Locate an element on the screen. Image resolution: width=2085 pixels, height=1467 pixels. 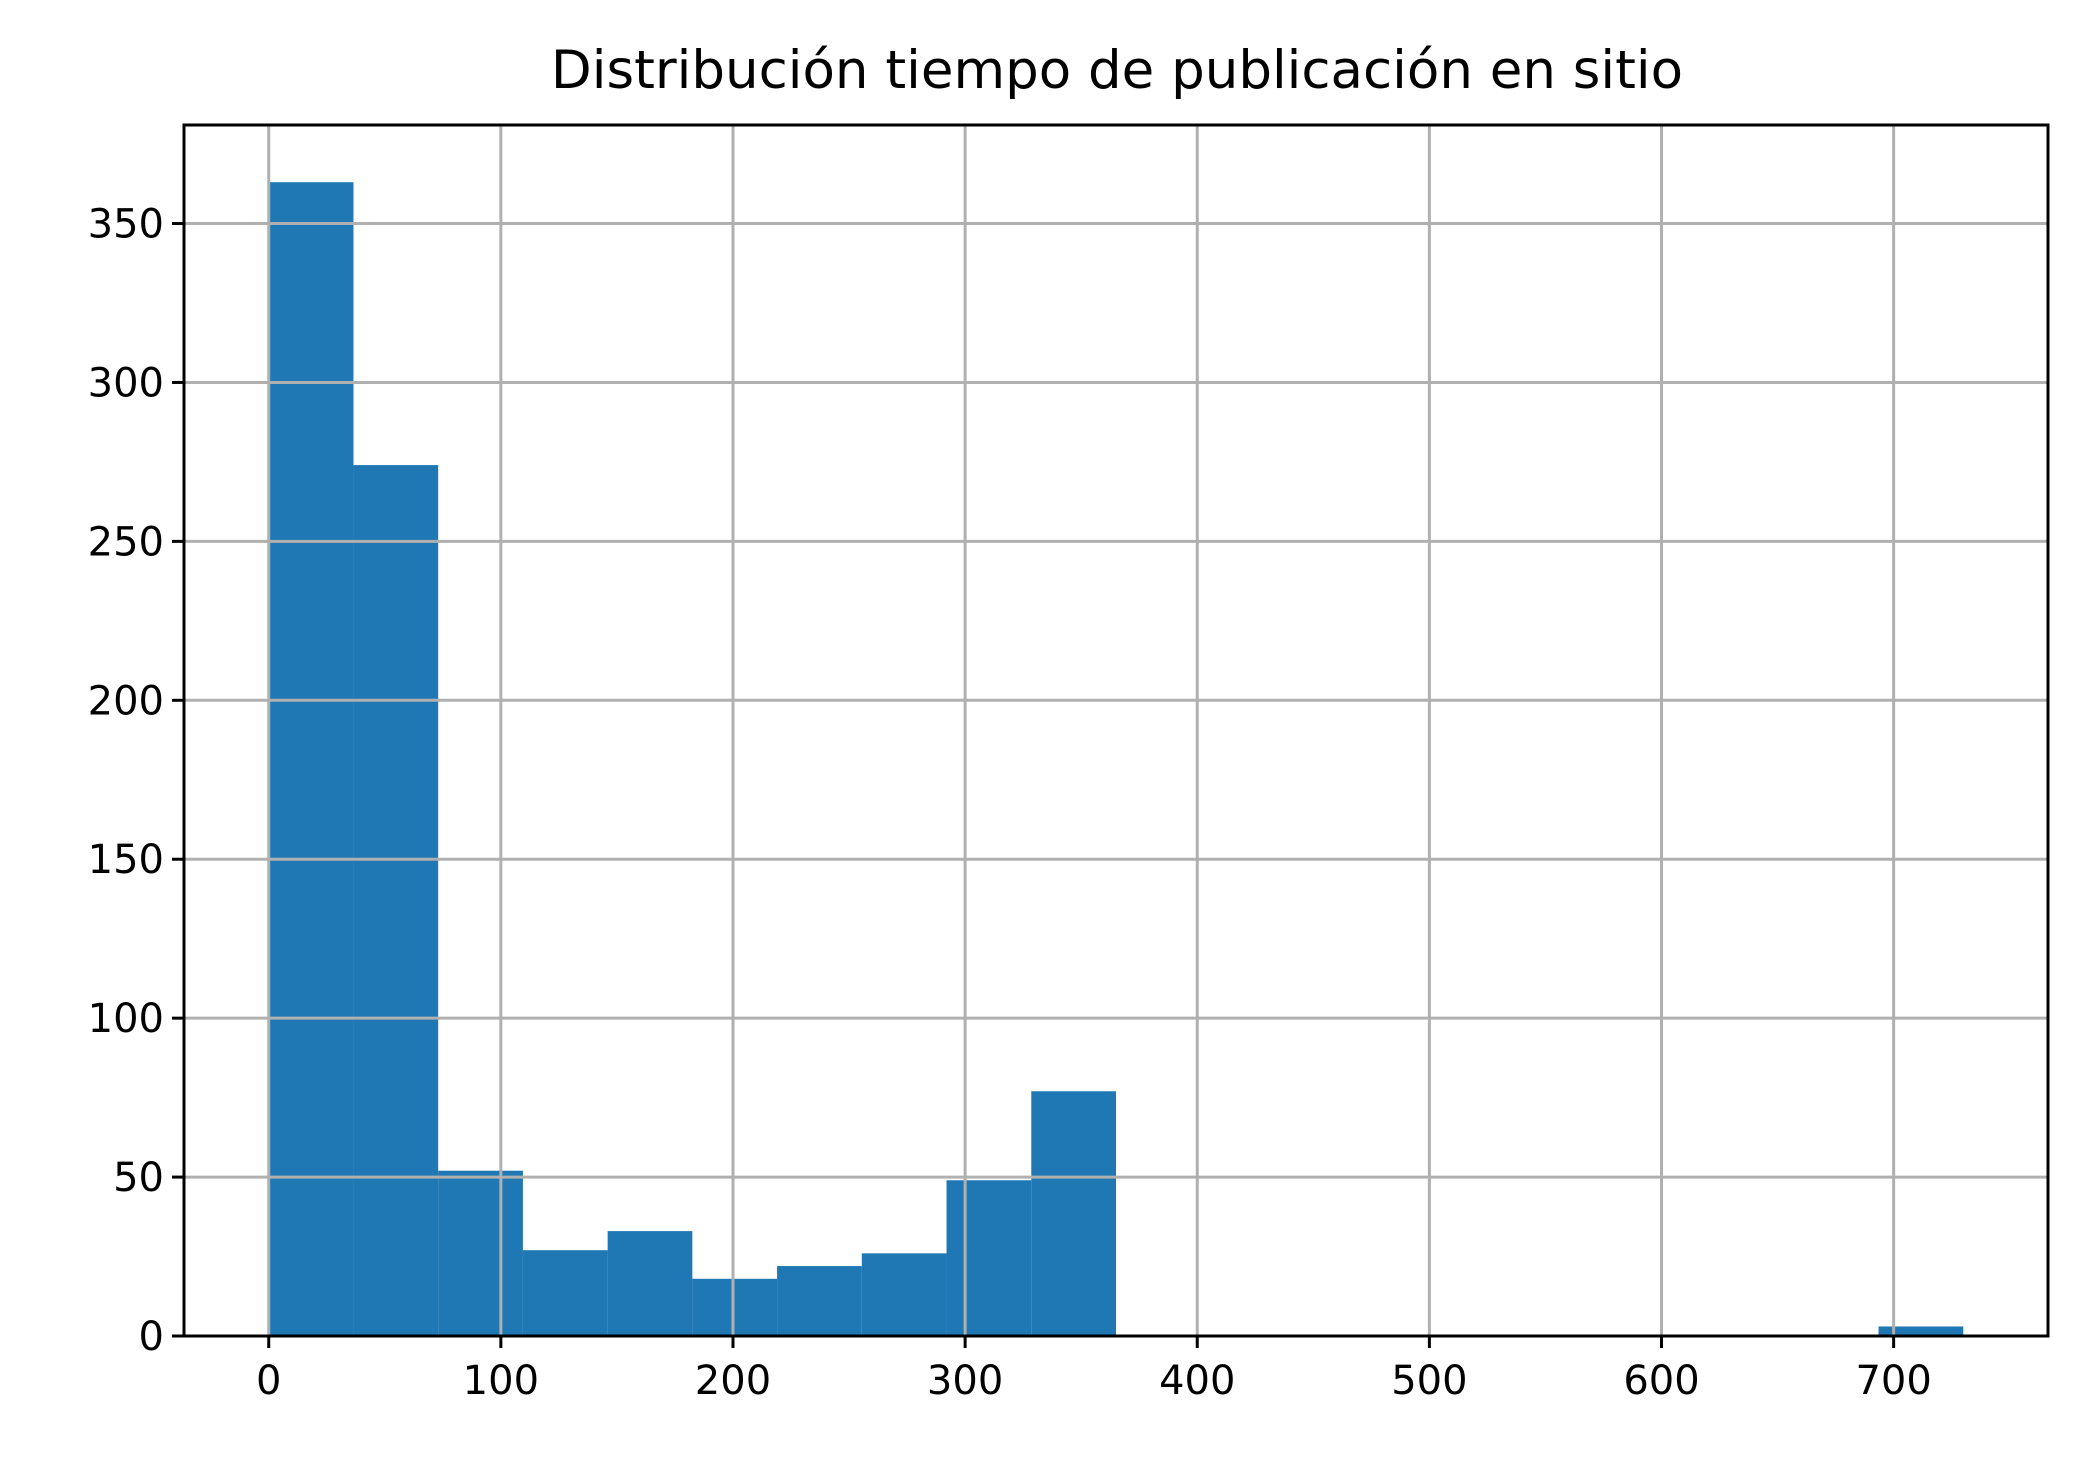
y-tick-label-3: 150 is located at coordinates (126, 860).